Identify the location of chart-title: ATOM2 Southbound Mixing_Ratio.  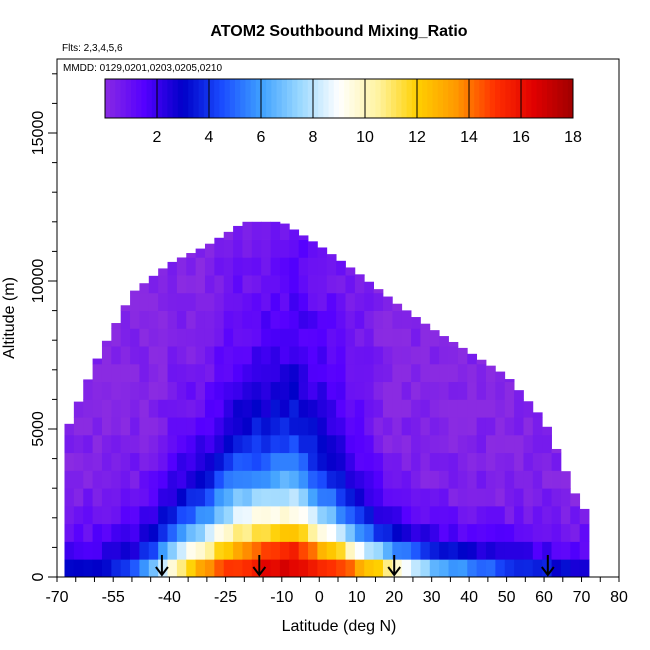
(338, 31).